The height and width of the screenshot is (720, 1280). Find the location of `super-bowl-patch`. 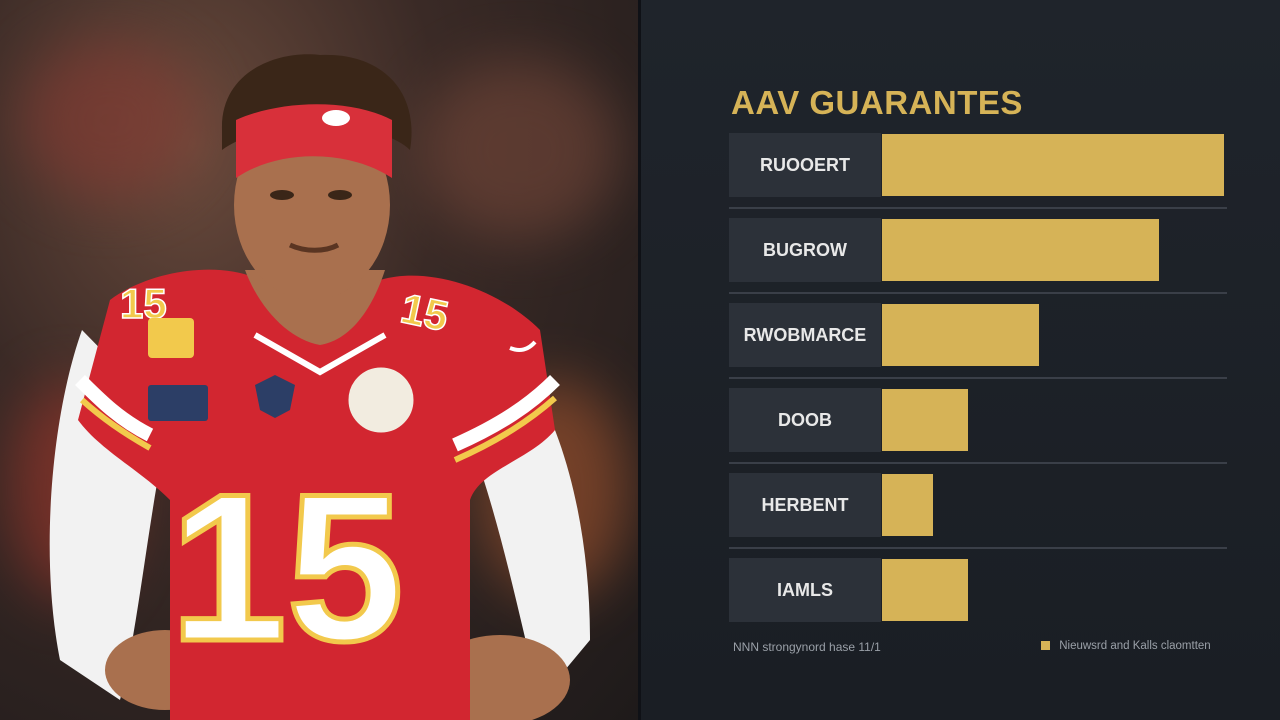

super-bowl-patch is located at coordinates (178, 403).